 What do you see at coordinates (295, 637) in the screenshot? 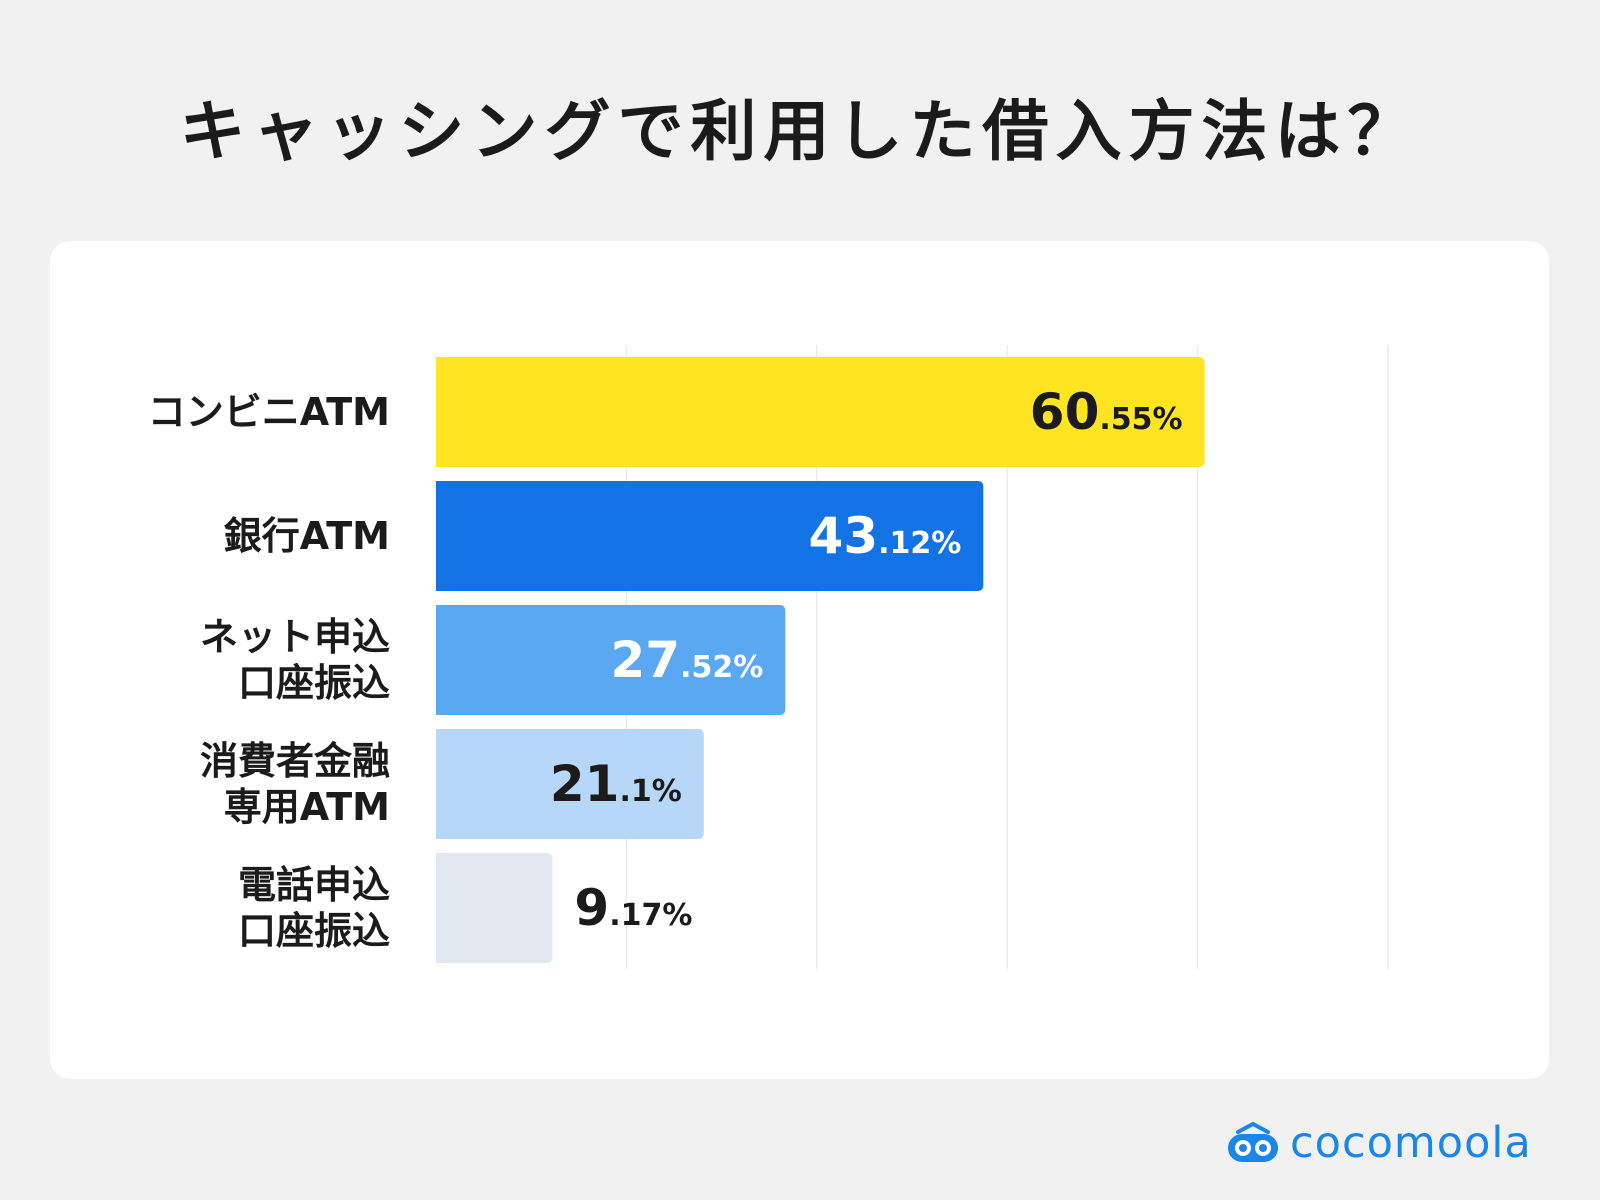
I see `category-label: ネット申込` at bounding box center [295, 637].